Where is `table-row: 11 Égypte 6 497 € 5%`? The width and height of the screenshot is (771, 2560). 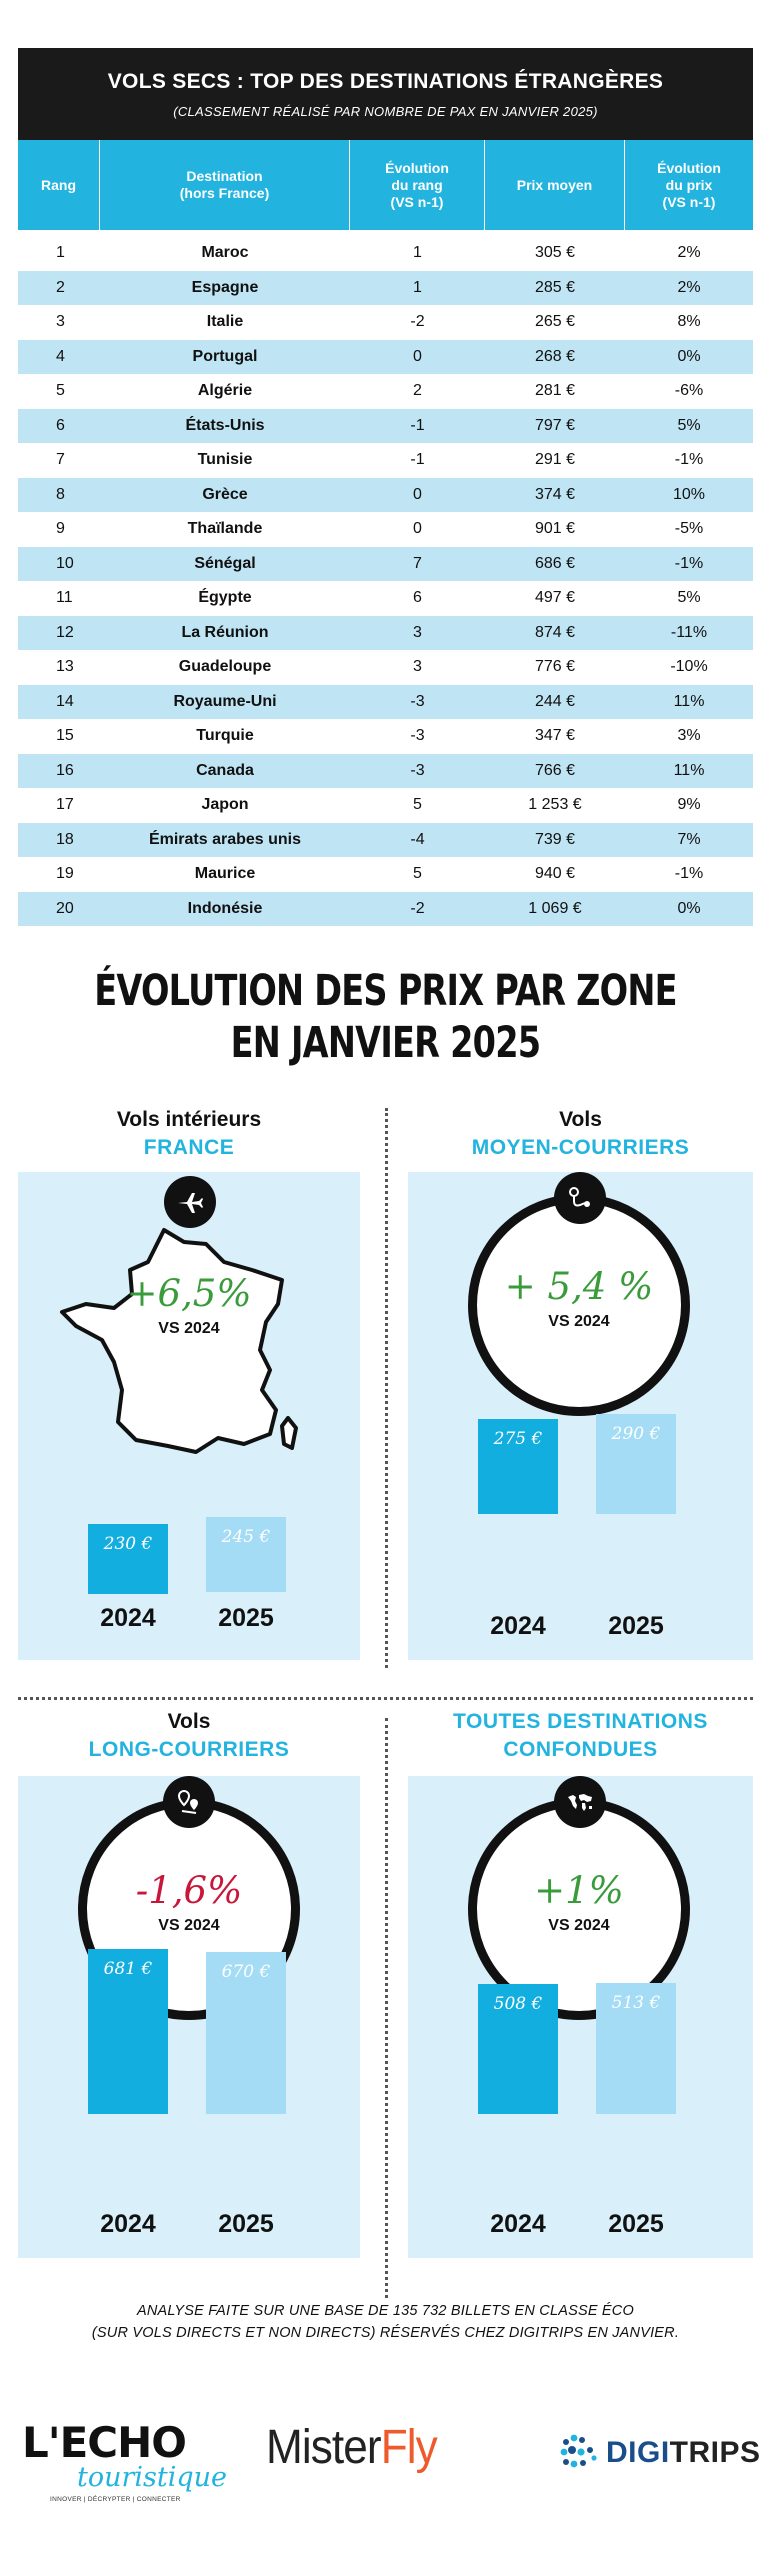
table-row: 11 Égypte 6 497 € 5% is located at coordinates (385, 598).